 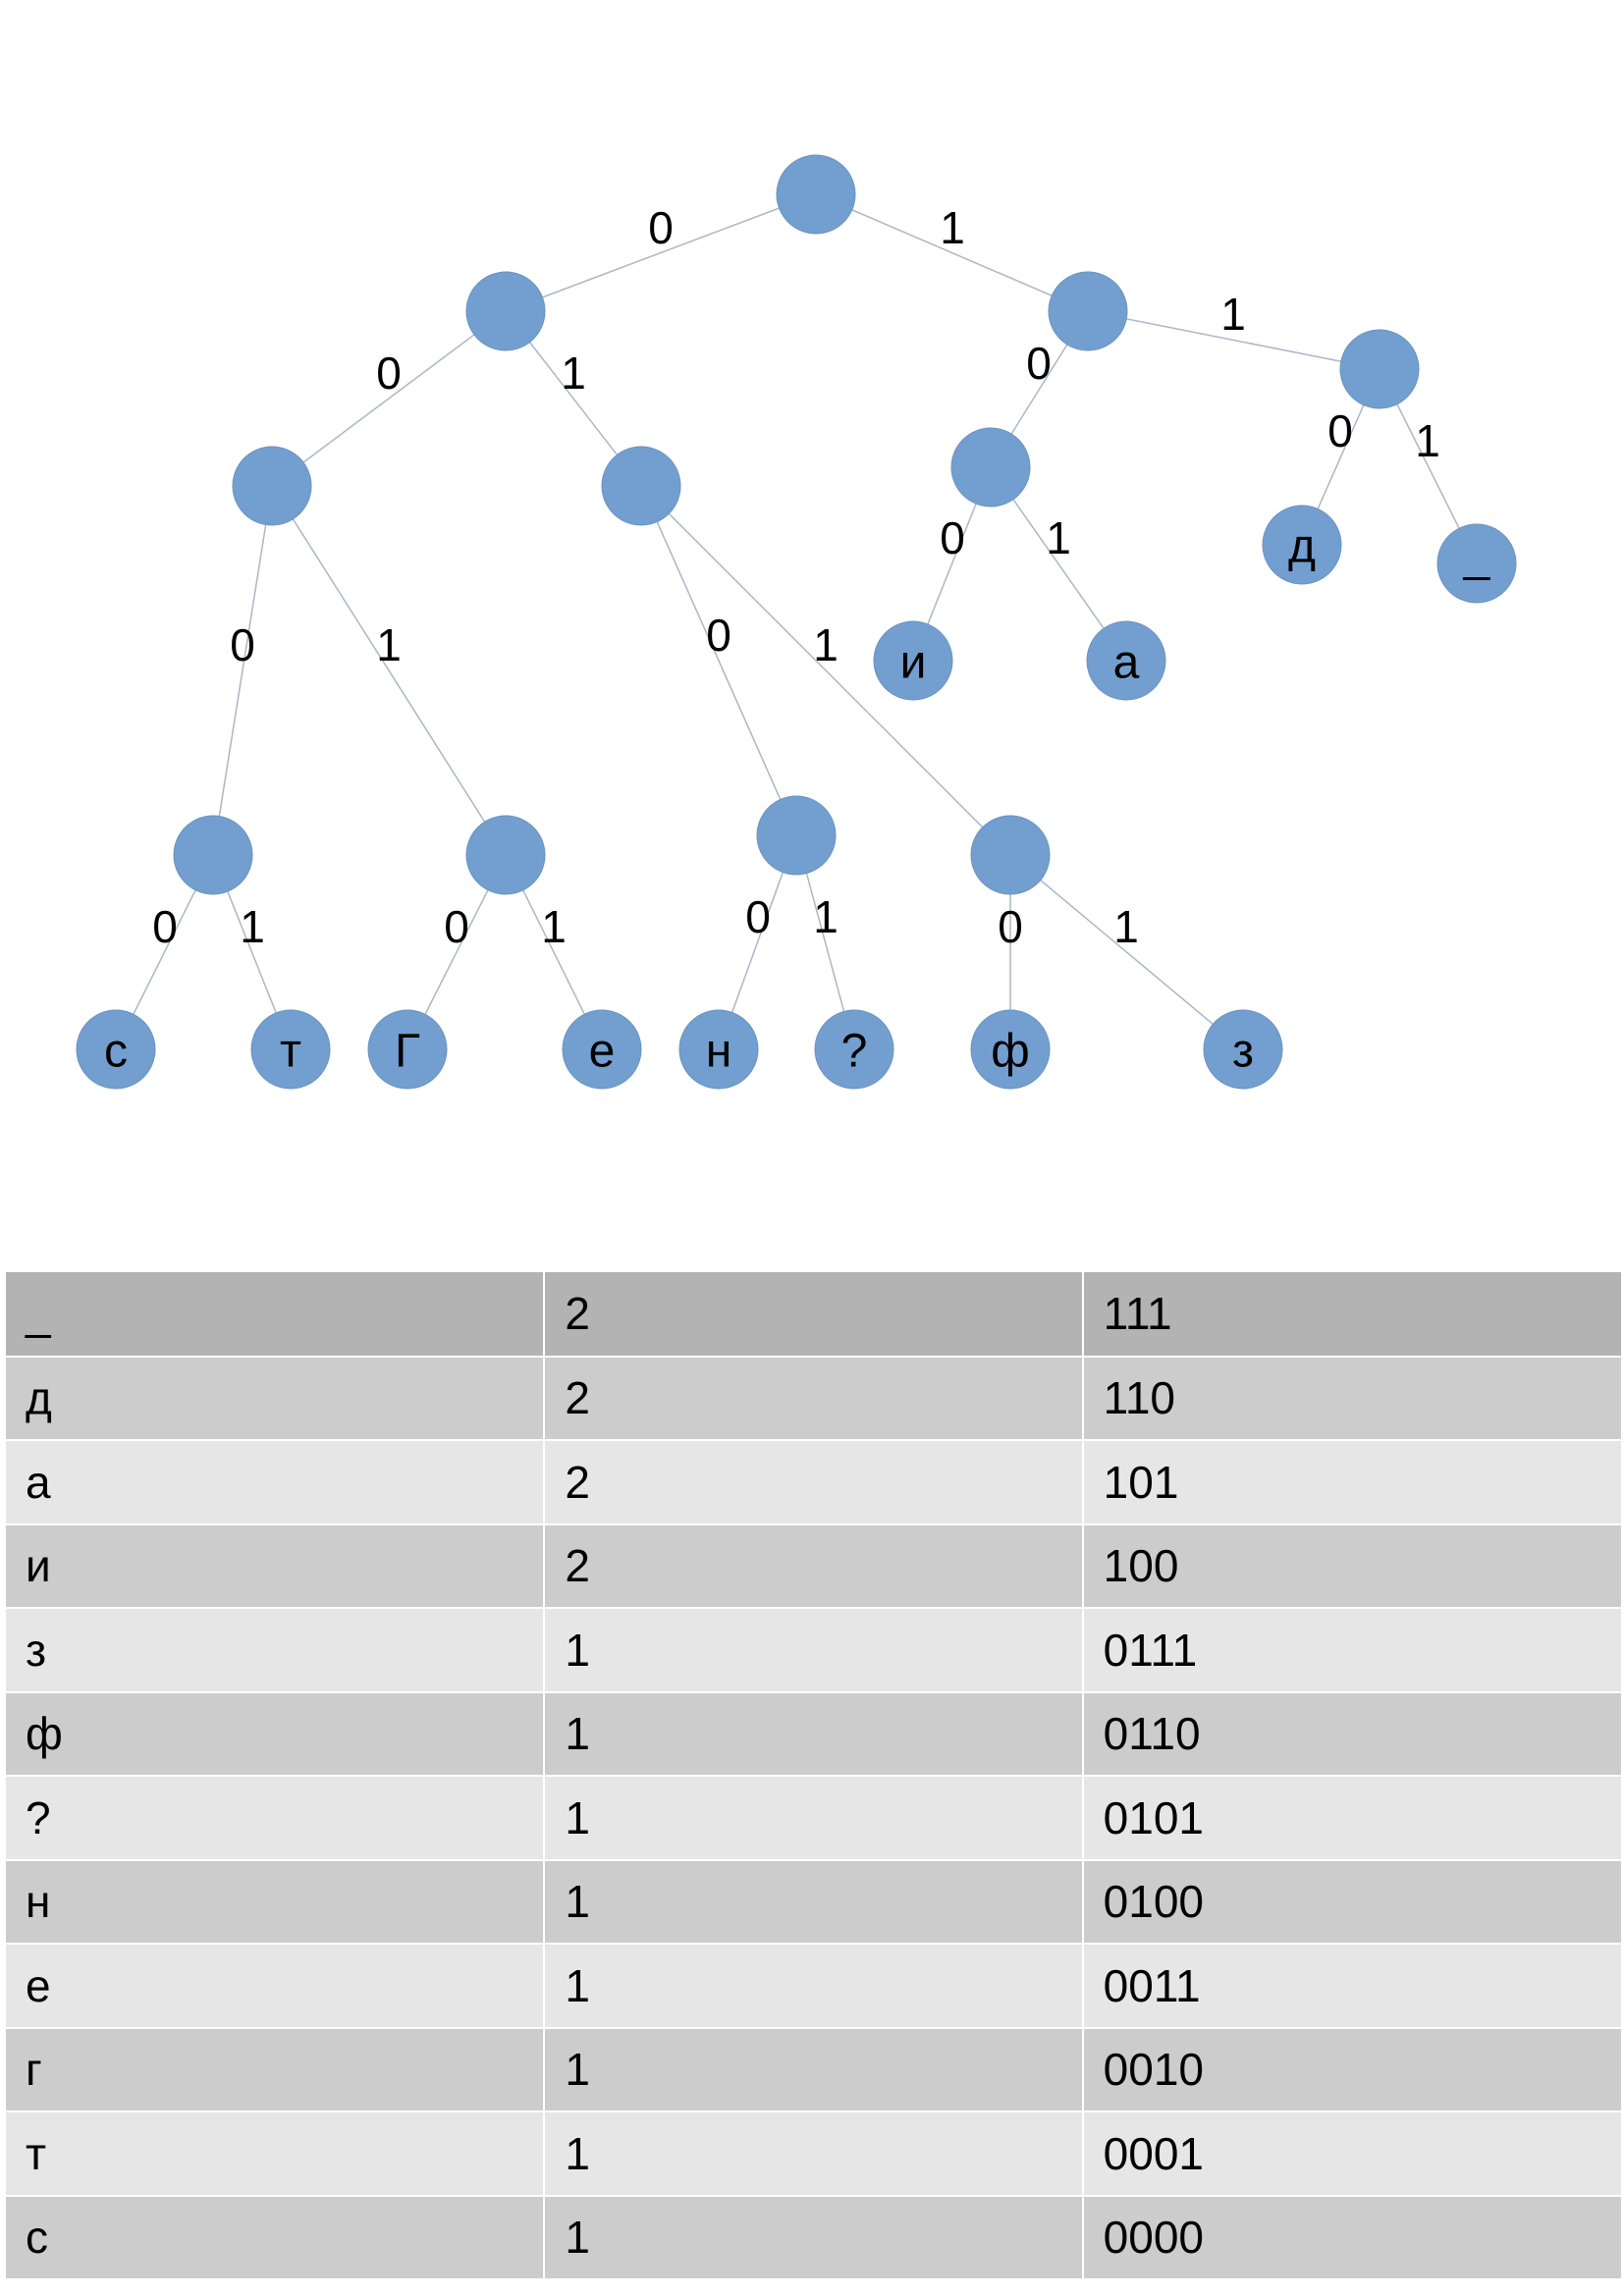 I want to click on tree-leaf-node: и, so click(x=913, y=660).